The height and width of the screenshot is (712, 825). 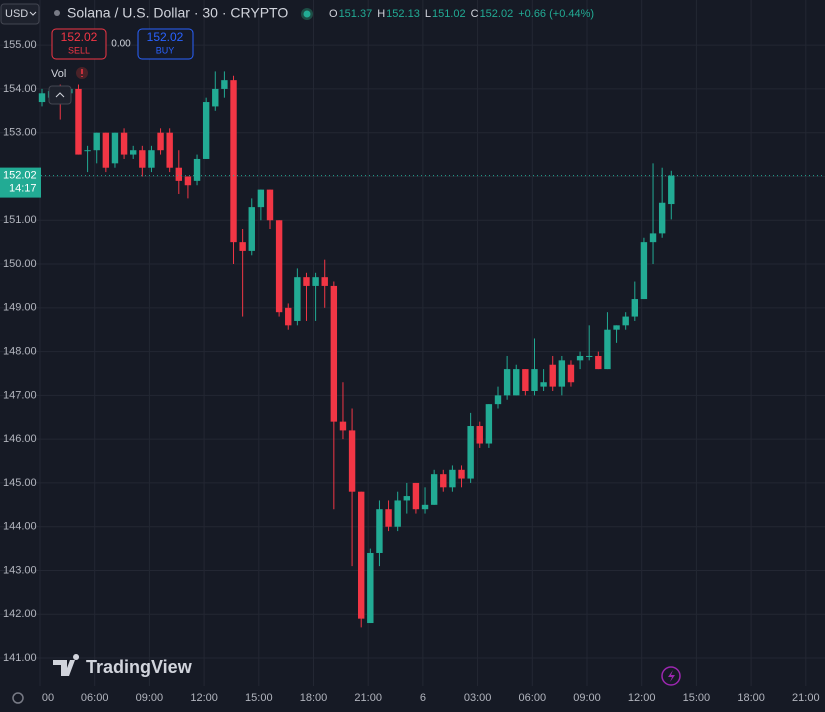 I want to click on ohlc-value: 151.37, so click(x=356, y=14).